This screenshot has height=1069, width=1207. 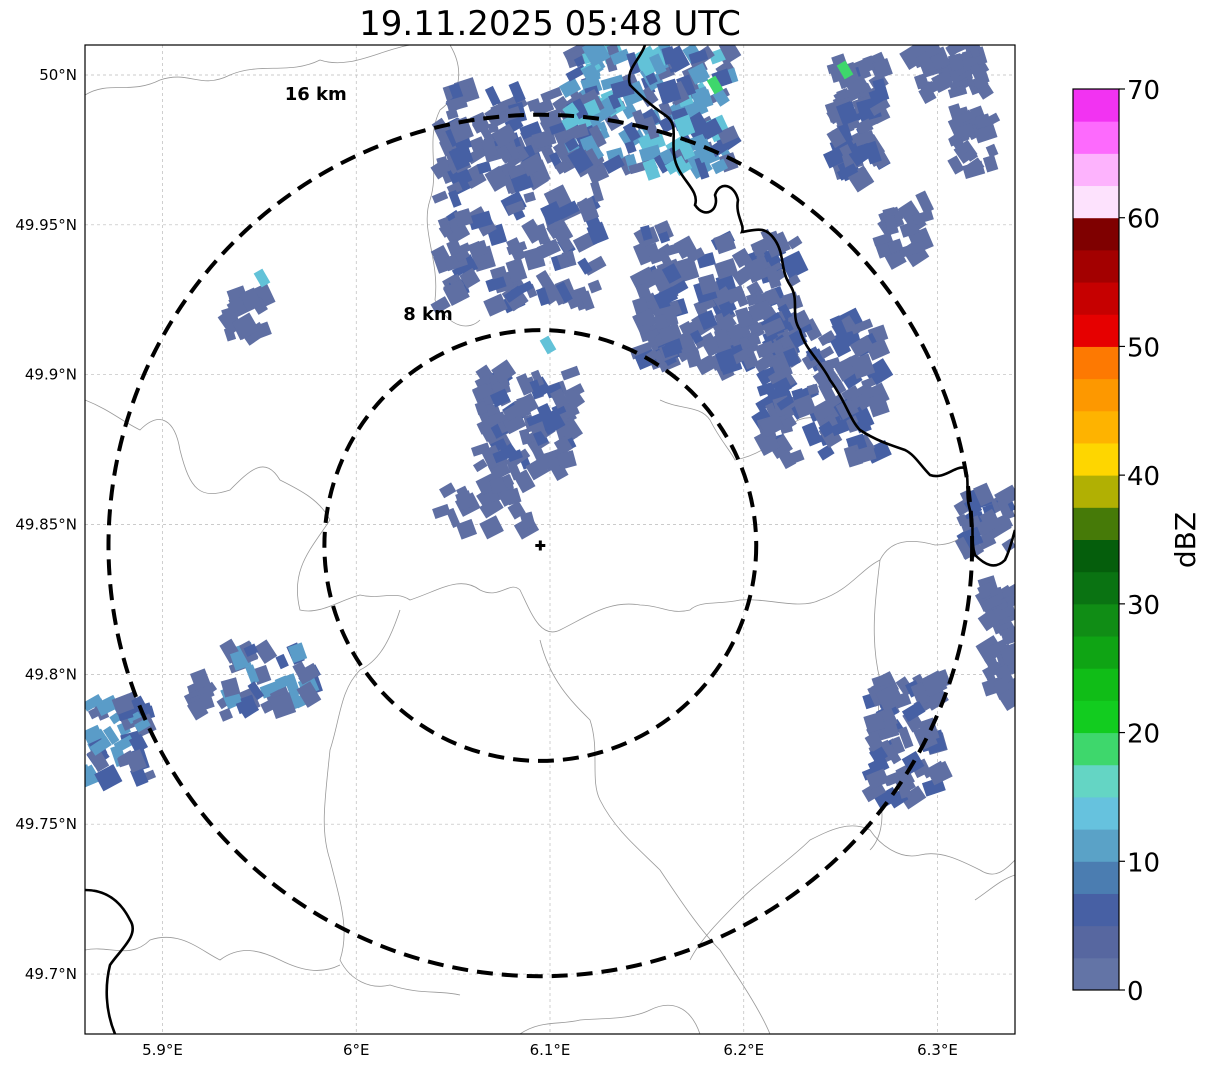 What do you see at coordinates (550, 24) in the screenshot?
I see `map-title: 19.11.2025 05:48 UTC` at bounding box center [550, 24].